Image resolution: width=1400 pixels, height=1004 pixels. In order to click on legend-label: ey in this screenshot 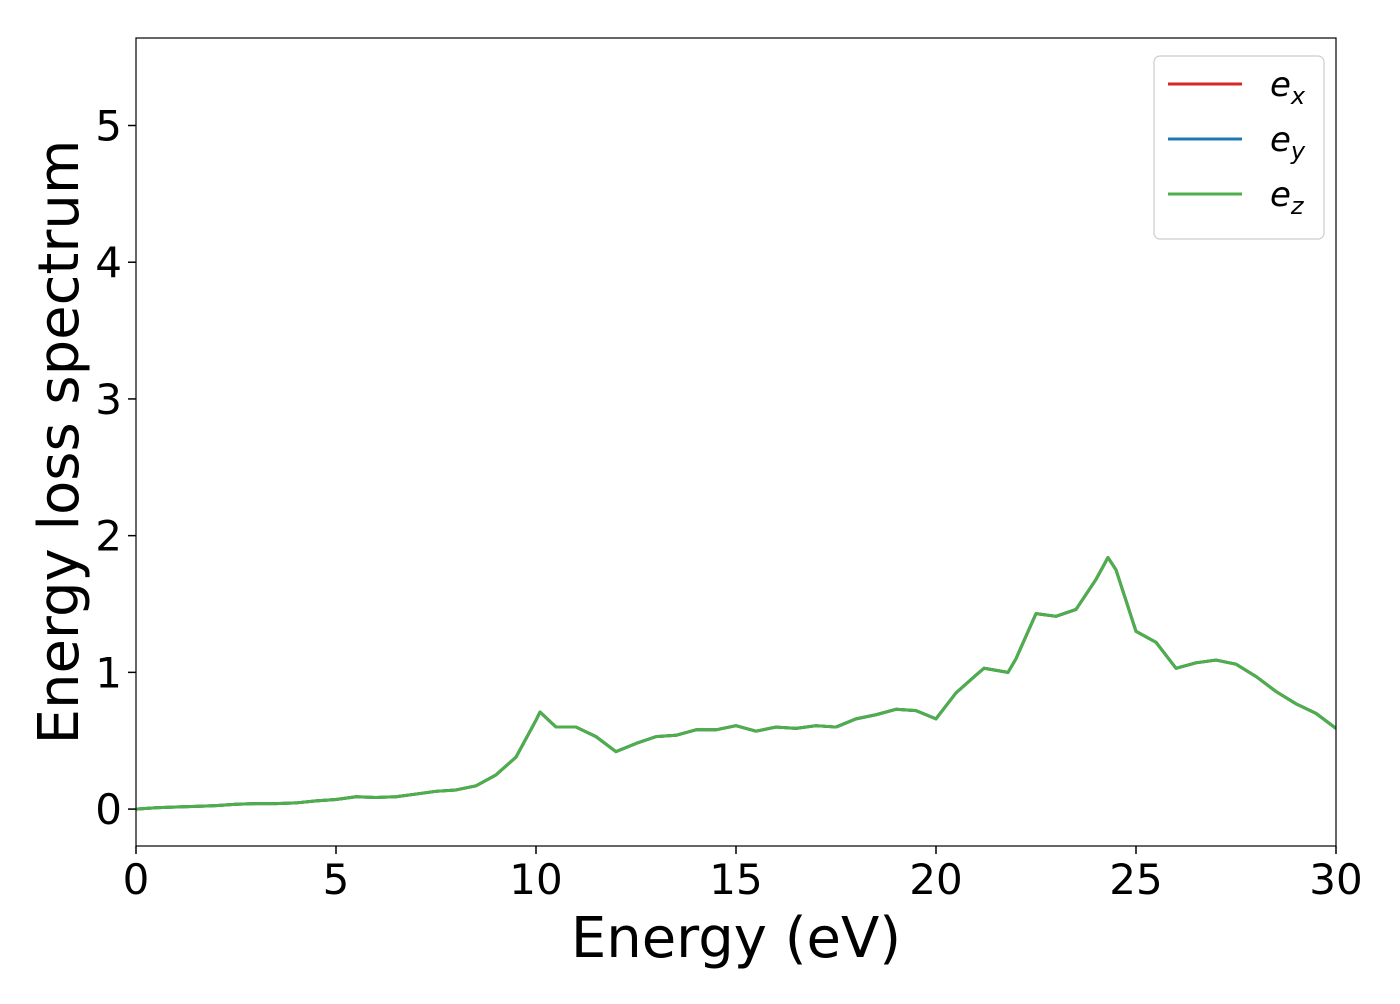, I will do `click(1288, 142)`.